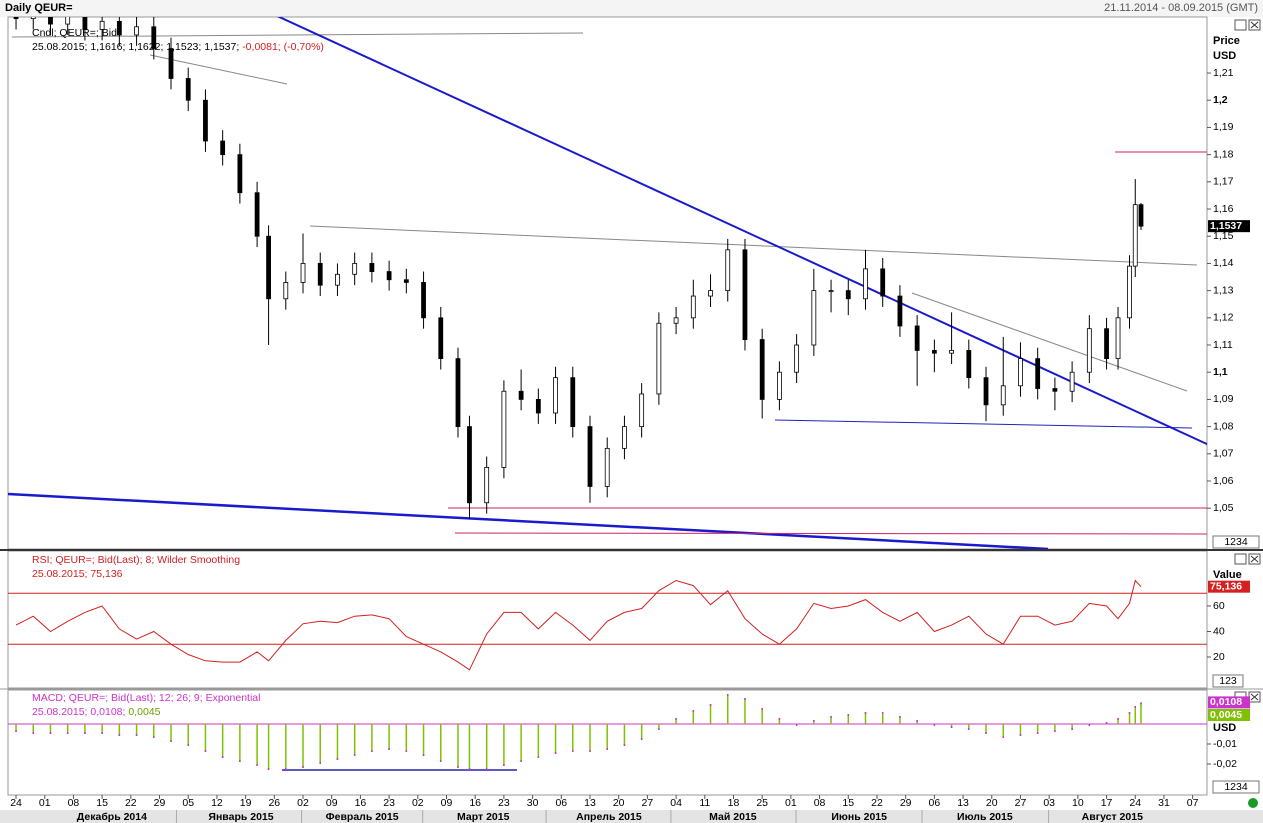 Image resolution: width=1263 pixels, height=823 pixels. Describe the element at coordinates (39, 8) in the screenshot. I see `window-title: Daily QEUR=` at that location.